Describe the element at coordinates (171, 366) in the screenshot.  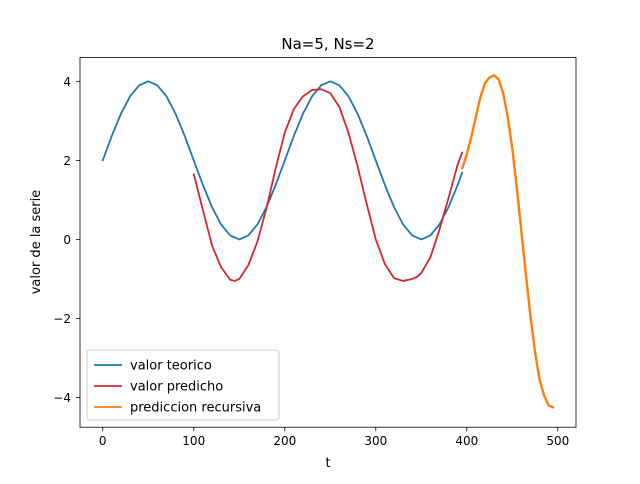
I see `legend-label-valor-teorico: valor teorico` at that location.